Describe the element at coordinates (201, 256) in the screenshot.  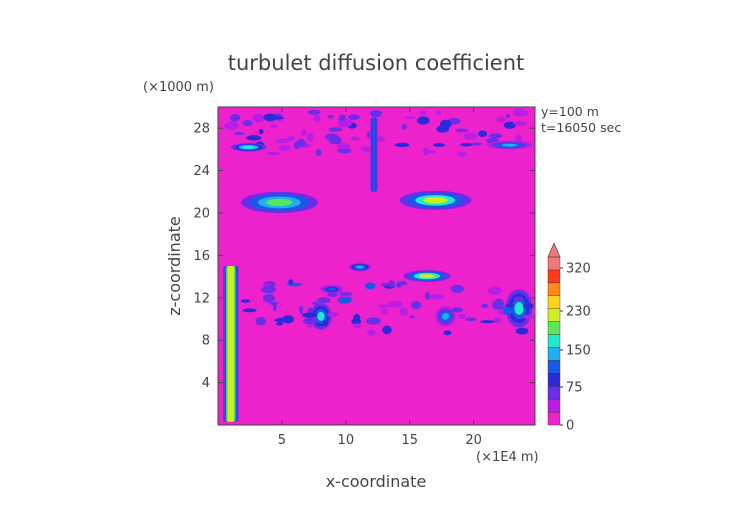
I see `y-tick-label: 16` at that location.